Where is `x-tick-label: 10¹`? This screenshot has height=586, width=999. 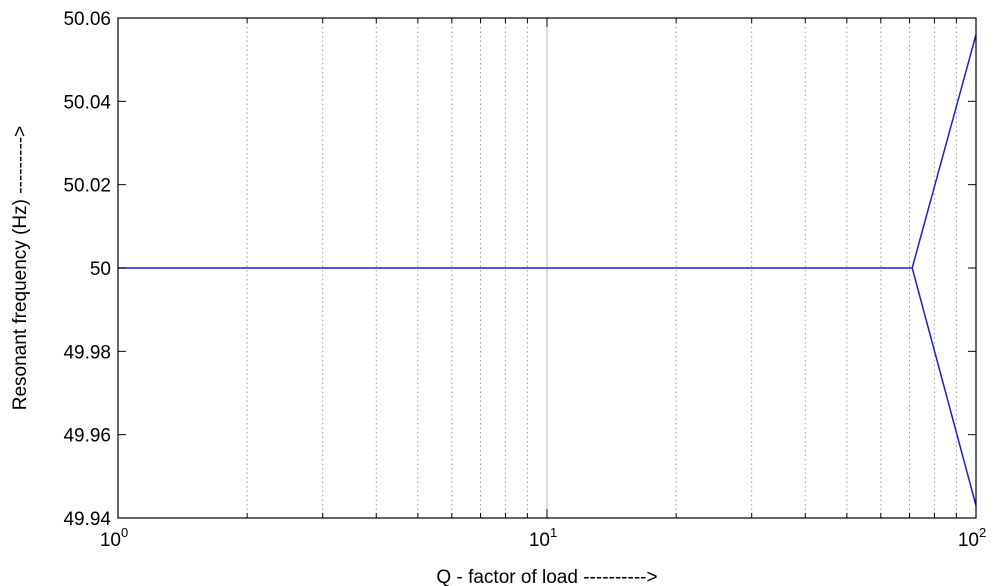 x-tick-label: 10¹ is located at coordinates (543, 538).